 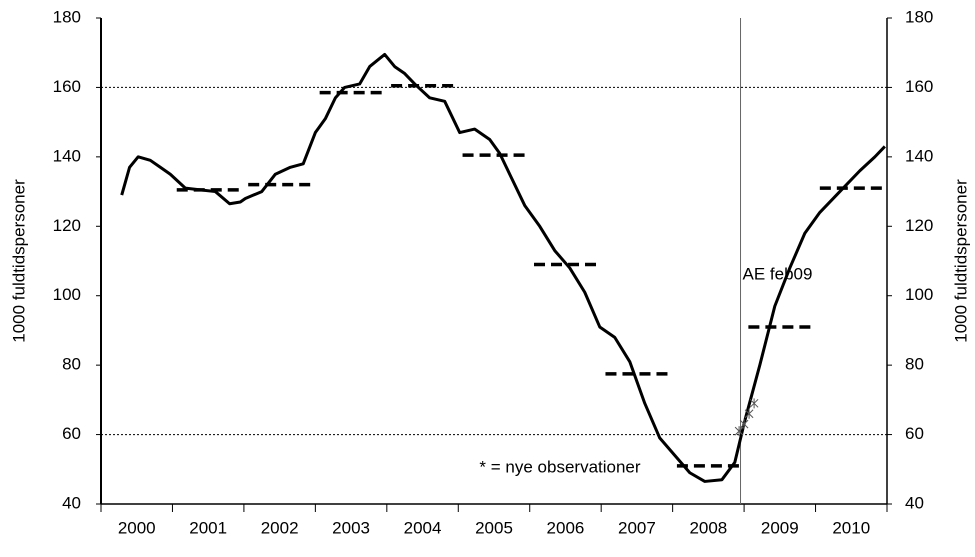 I want to click on y-tick-label: 140, so click(x=67, y=155).